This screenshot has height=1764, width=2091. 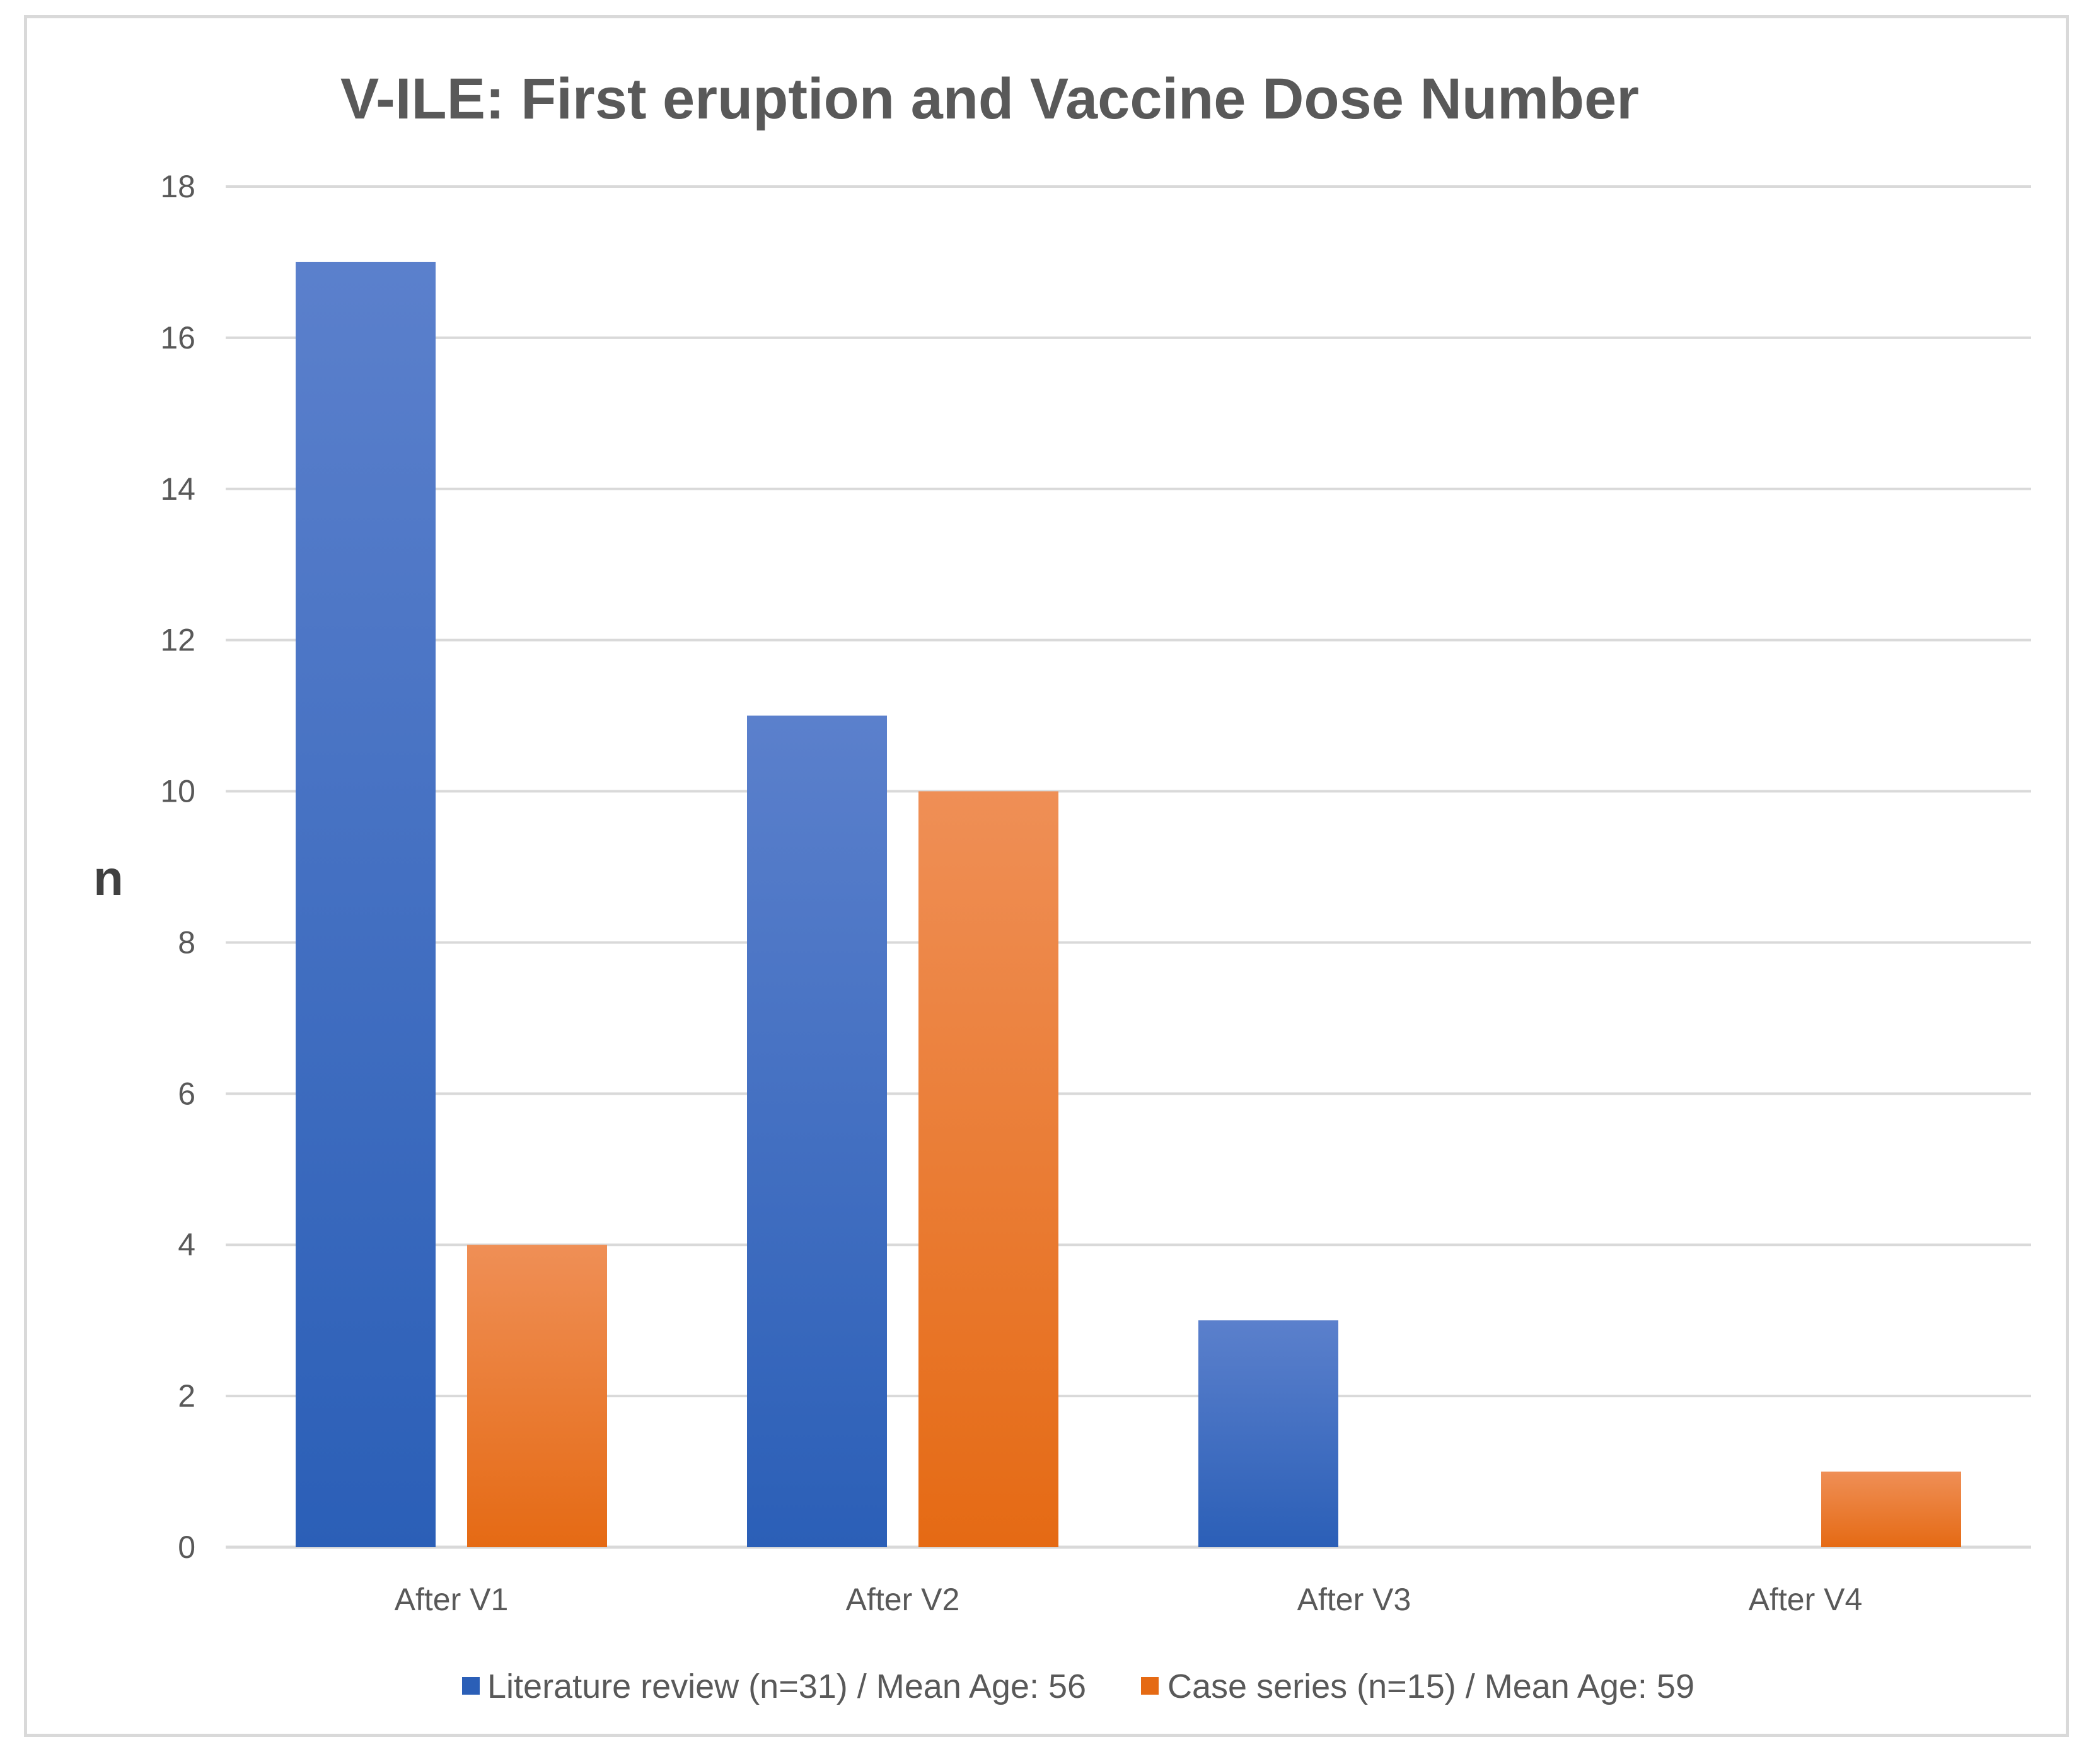 What do you see at coordinates (177, 338) in the screenshot?
I see `y-tick-label-16: 16` at bounding box center [177, 338].